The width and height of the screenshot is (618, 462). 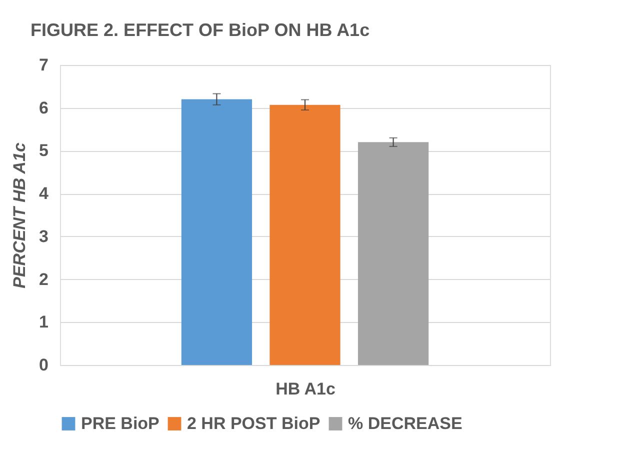 What do you see at coordinates (43, 322) in the screenshot?
I see `y-tick-label: 1` at bounding box center [43, 322].